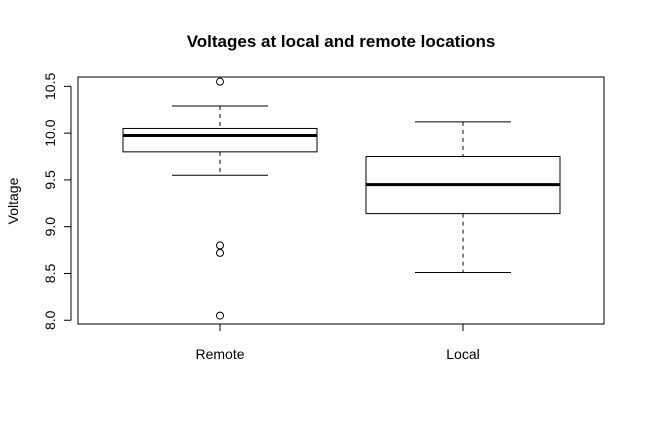 This screenshot has height=427, width=645. What do you see at coordinates (13, 200) in the screenshot?
I see `y-axis-label: Voltage` at bounding box center [13, 200].